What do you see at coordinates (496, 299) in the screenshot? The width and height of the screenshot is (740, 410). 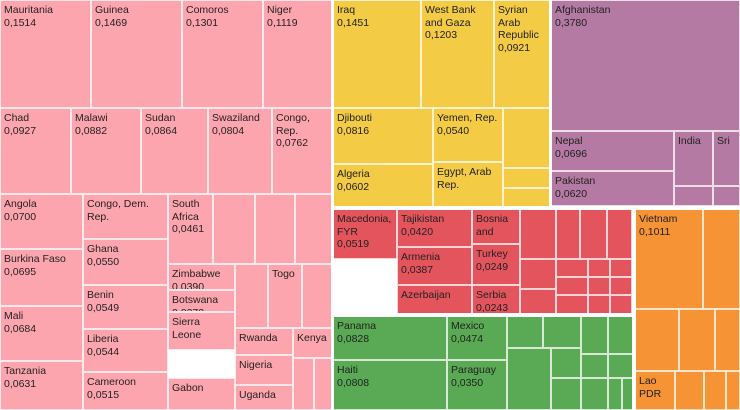 I see `treemap-cell-serbia: Serbia 0,0243` at bounding box center [496, 299].